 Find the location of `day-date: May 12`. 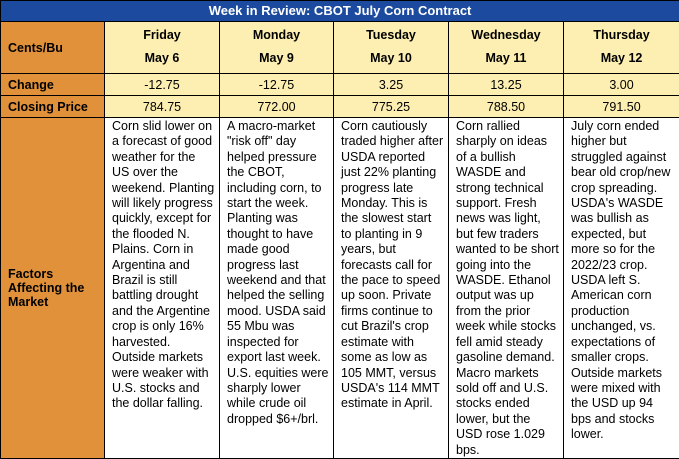

day-date: May 12 is located at coordinates (621, 58).